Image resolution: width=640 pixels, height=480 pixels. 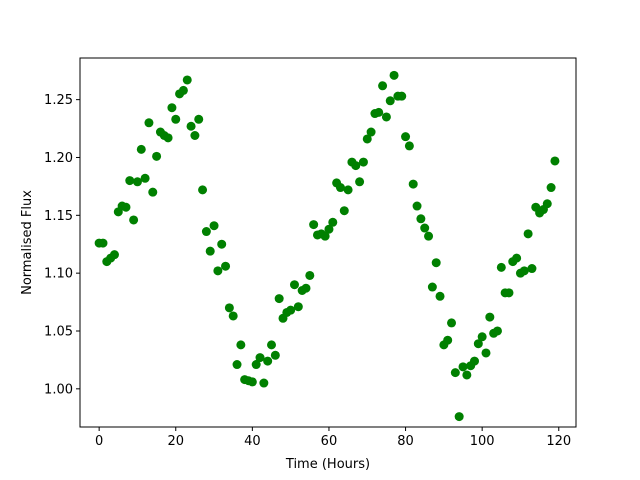 What do you see at coordinates (327, 464) in the screenshot?
I see `x-axis-label: Time (Hours)` at bounding box center [327, 464].